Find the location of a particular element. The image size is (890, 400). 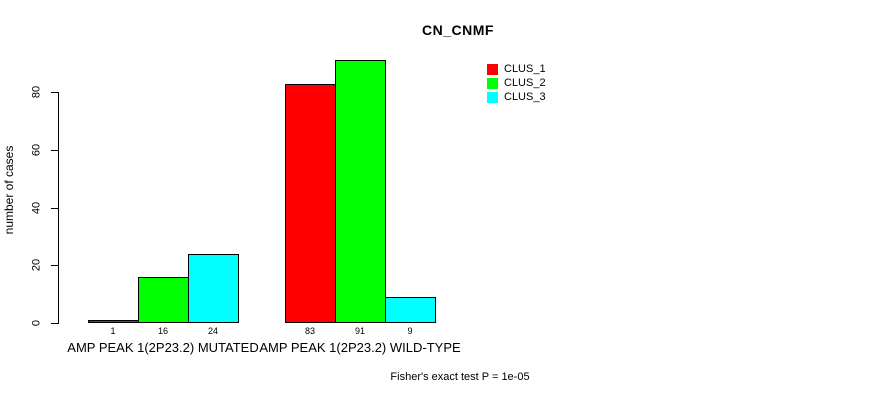

chart-title: CN_CNMF is located at coordinates (458, 30).